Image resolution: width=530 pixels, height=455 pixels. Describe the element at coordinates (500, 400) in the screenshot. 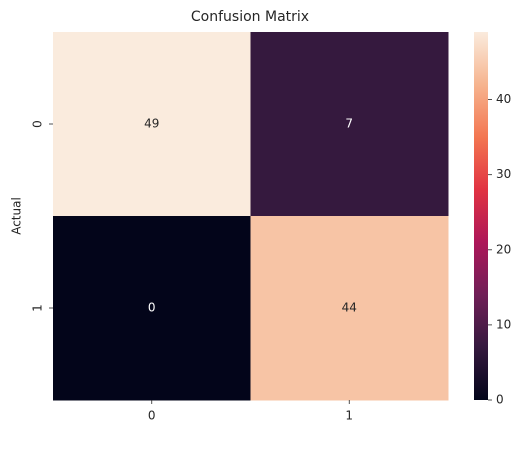

I see `colorbar-tick-label: 0` at that location.